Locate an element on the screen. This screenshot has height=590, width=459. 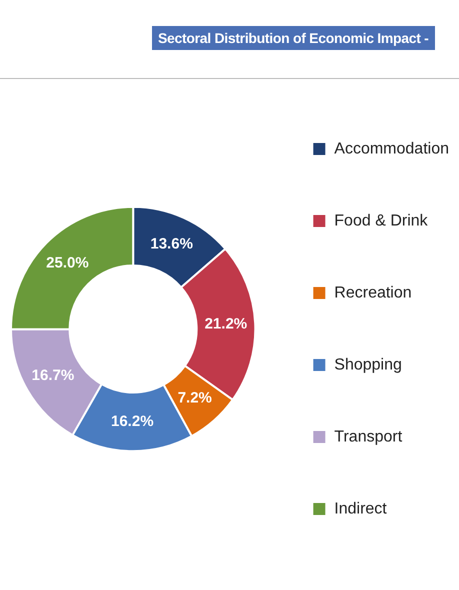
data-label: 16.2% is located at coordinates (132, 421).